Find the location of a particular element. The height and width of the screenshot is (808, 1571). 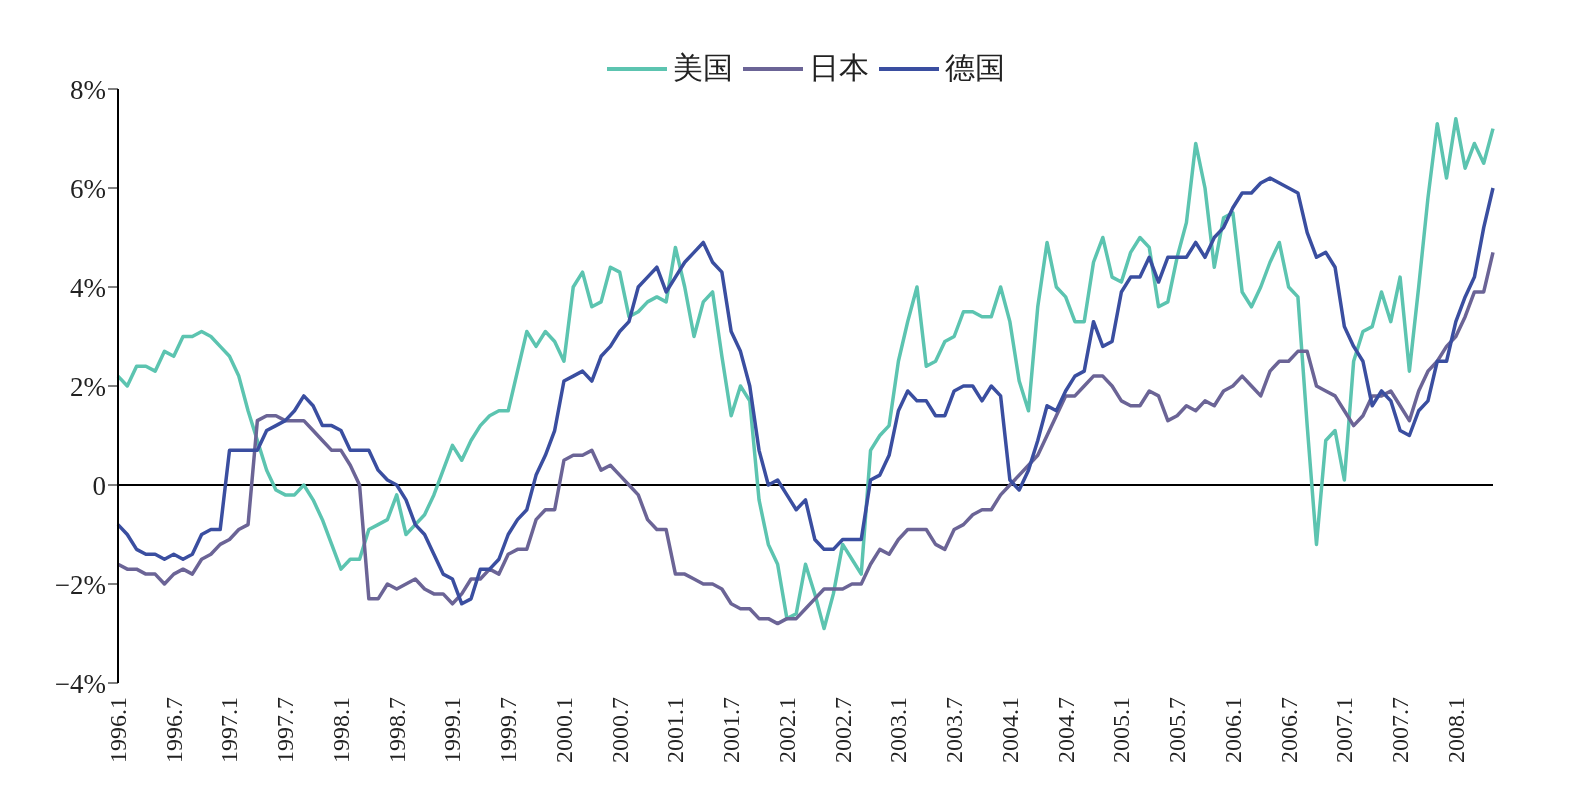

x-tick-label: 2005.1 is located at coordinates (1121, 730).